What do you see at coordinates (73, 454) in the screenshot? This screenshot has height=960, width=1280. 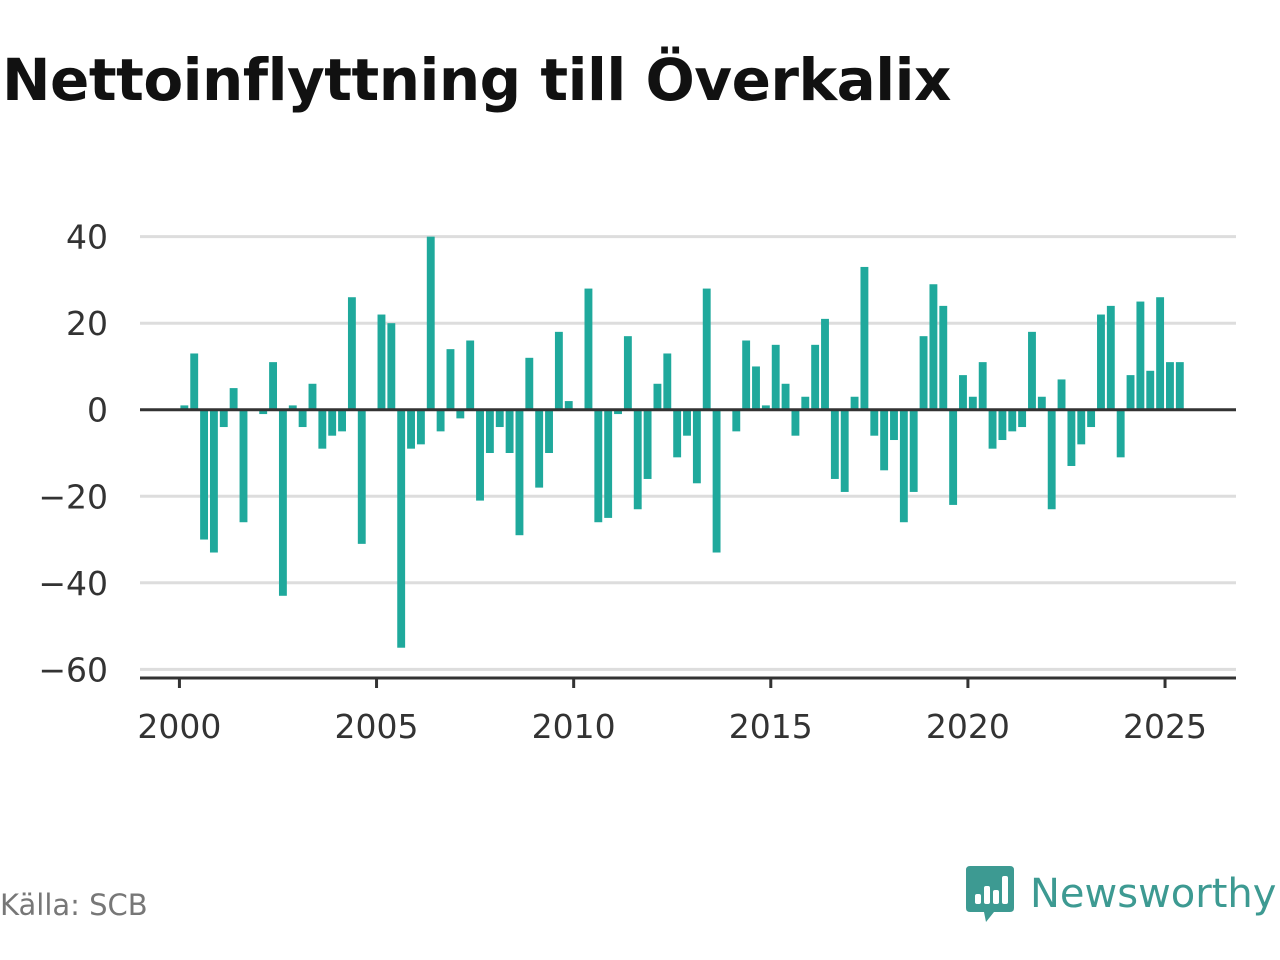 I see `y-axis-tick-labels: 40 20 0 −20 −40 −60` at bounding box center [73, 454].